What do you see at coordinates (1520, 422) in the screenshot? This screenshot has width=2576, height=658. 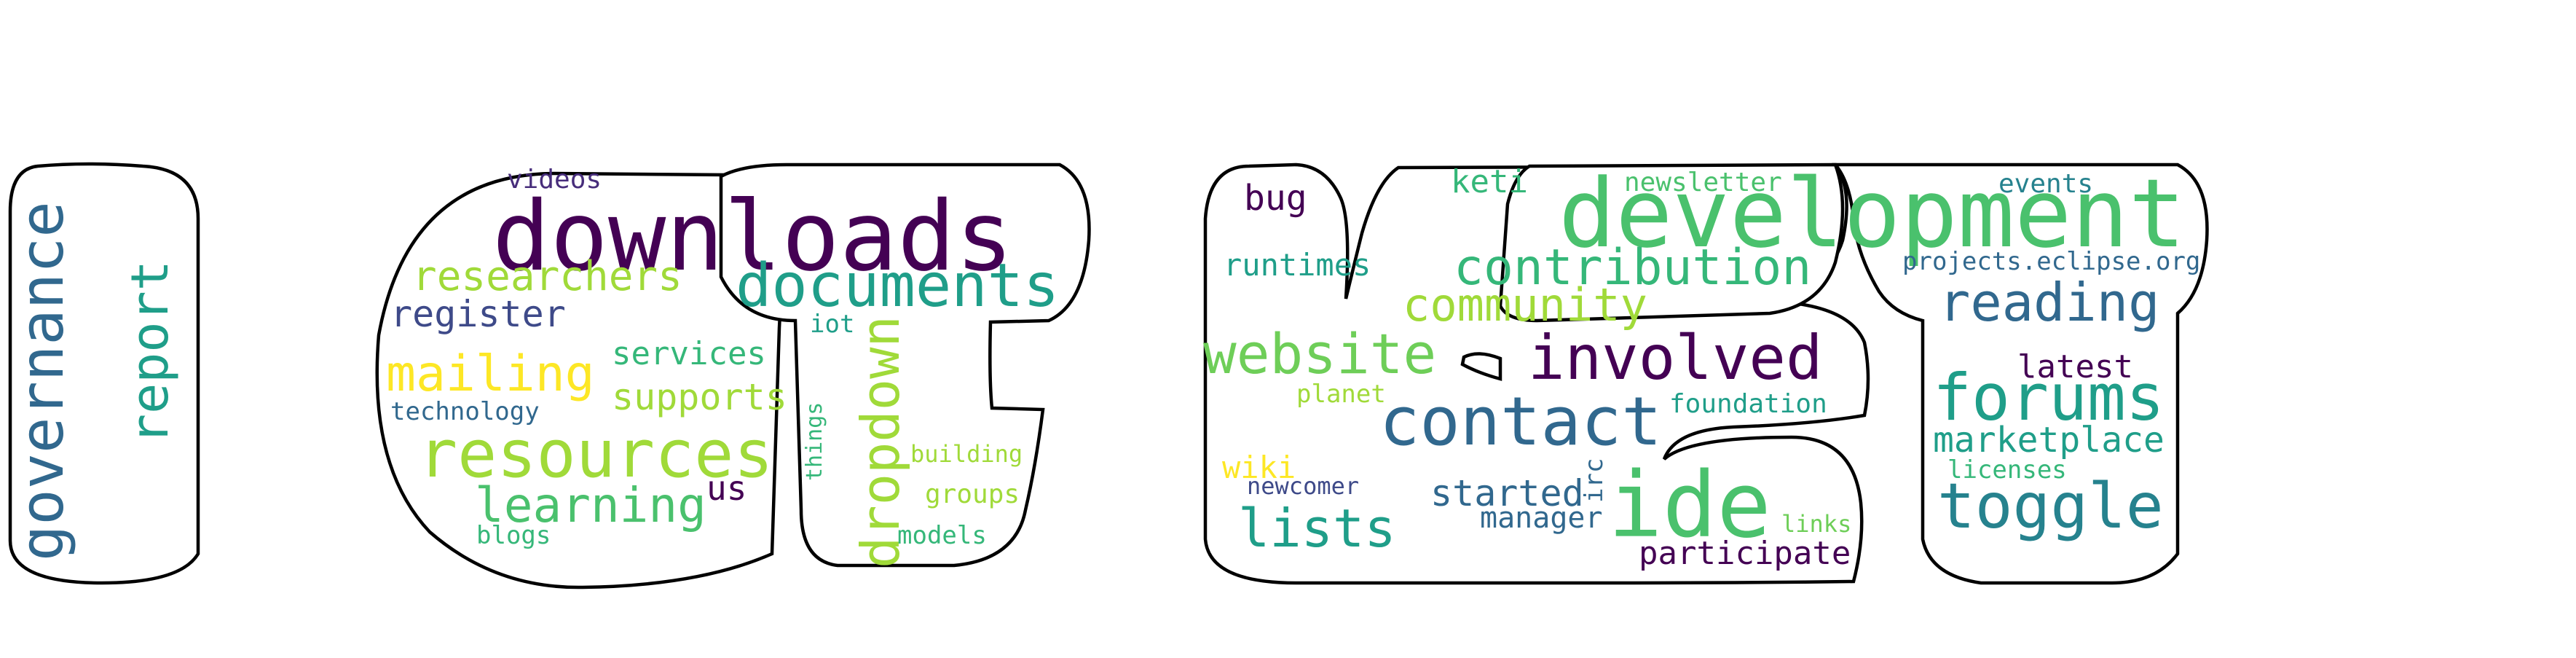 I see `word-contact: contact` at bounding box center [1520, 422].